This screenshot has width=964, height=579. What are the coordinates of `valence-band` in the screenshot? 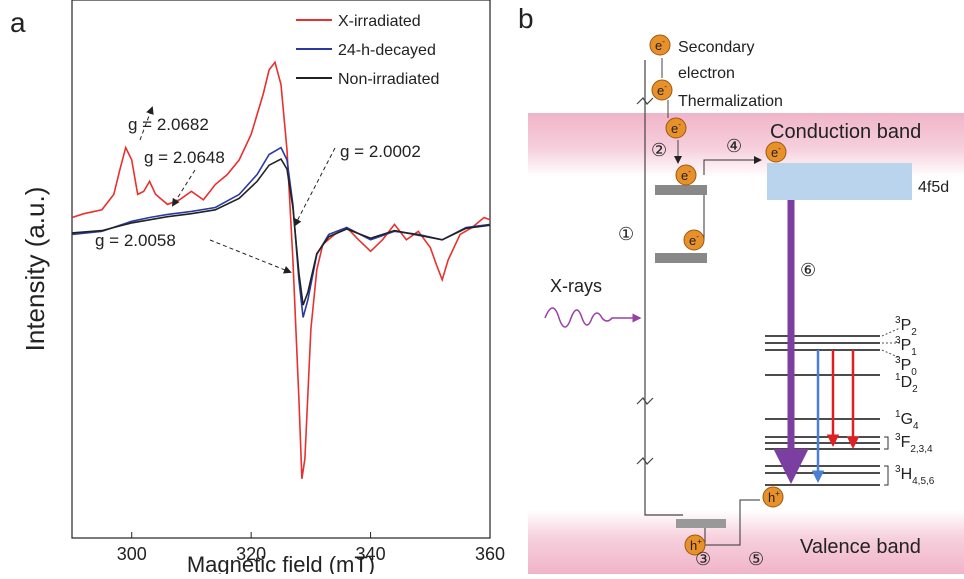 It's located at (746, 542).